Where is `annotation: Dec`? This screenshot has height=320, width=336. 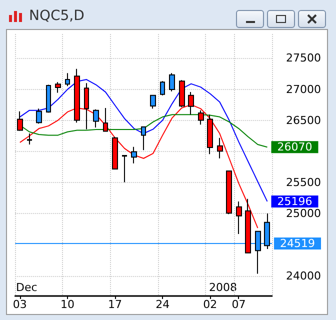
annotation: Dec is located at coordinates (27, 287).